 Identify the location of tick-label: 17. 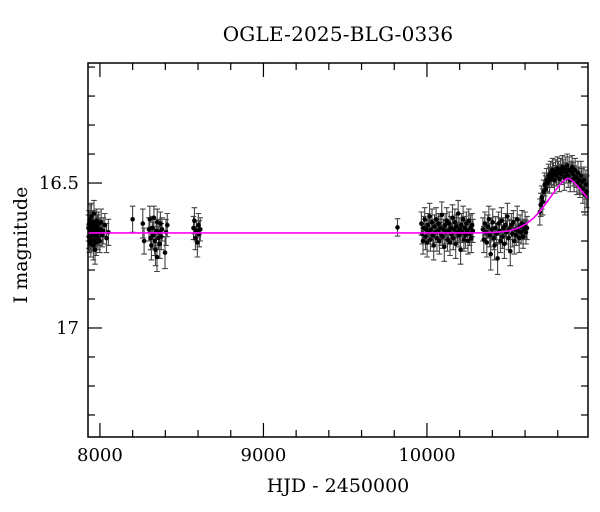
(67, 328).